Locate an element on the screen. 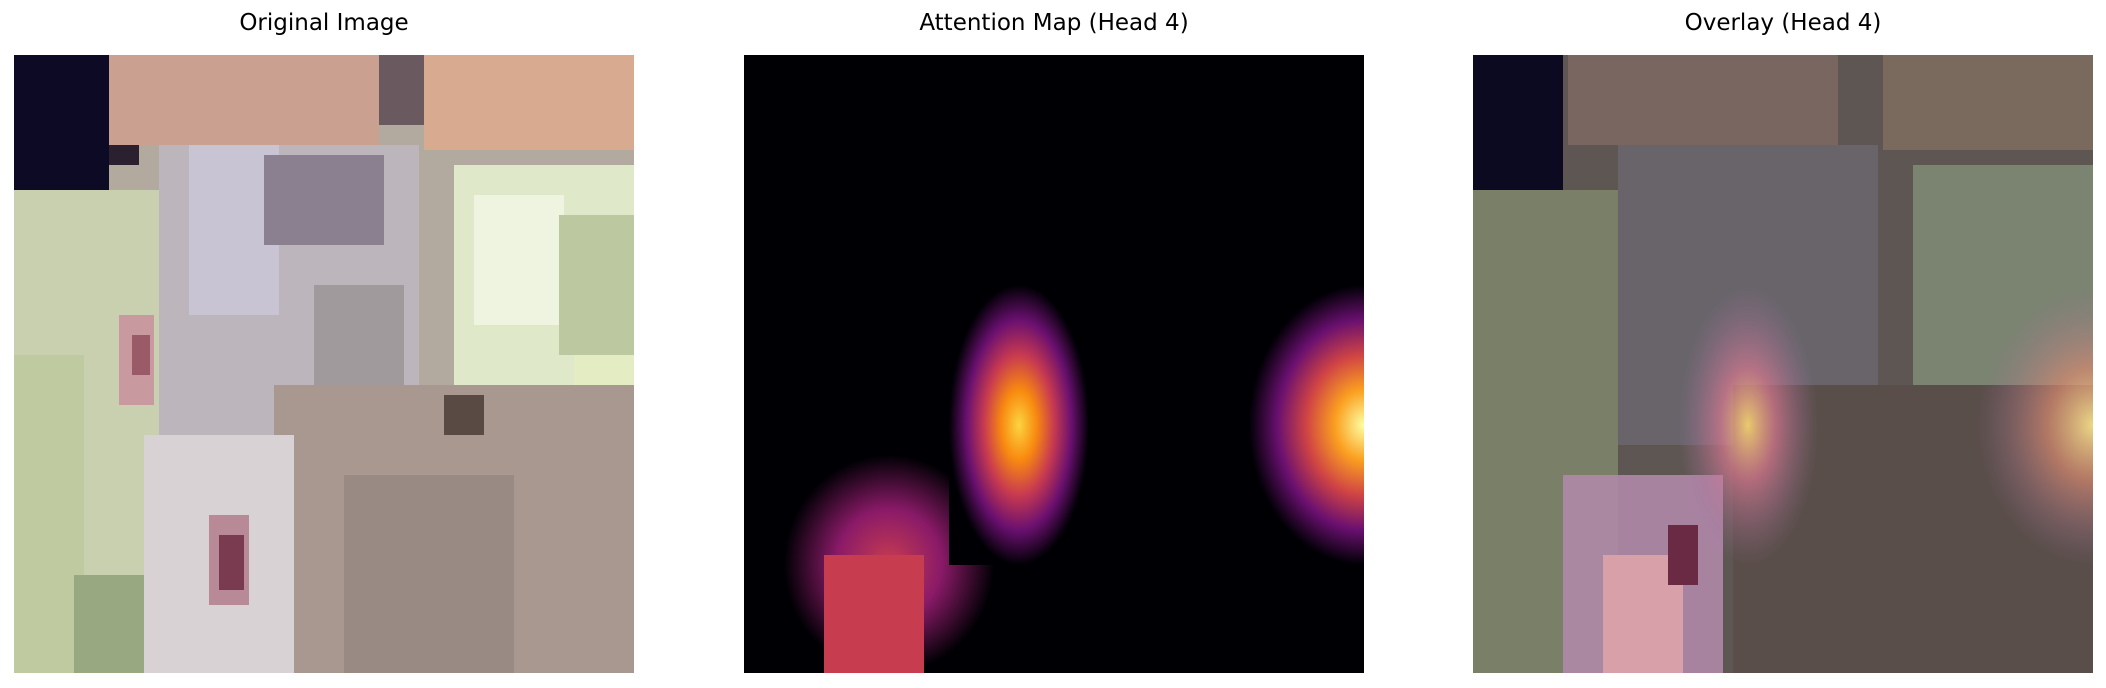 The image size is (2106, 688). attention-map-title: Attention Map (Head 4) is located at coordinates (1054, 23).